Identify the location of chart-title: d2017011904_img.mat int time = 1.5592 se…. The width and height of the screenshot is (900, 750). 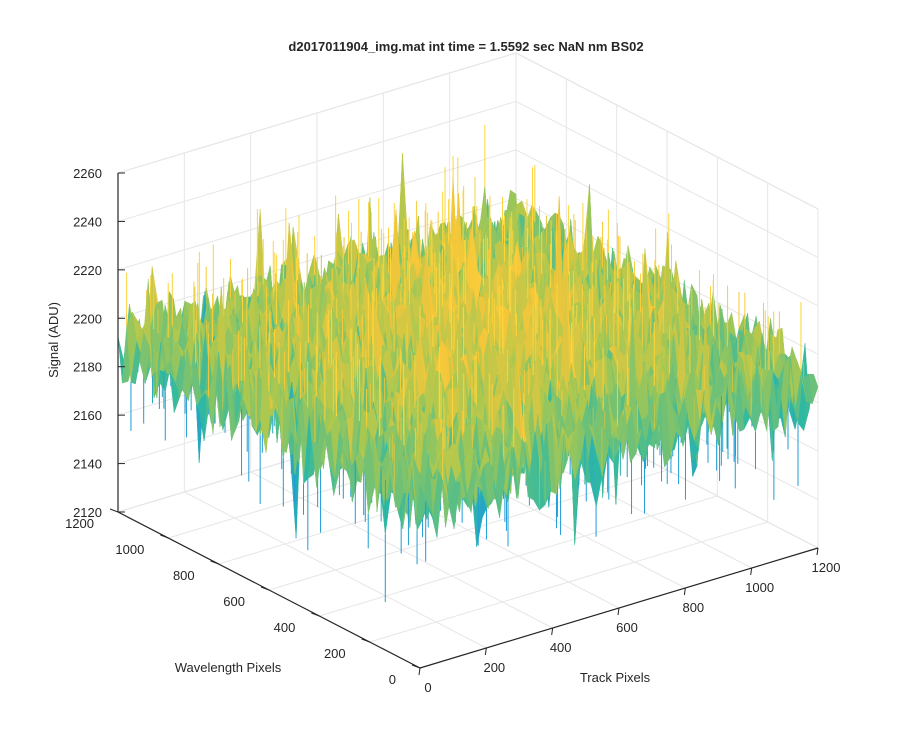
(465, 46).